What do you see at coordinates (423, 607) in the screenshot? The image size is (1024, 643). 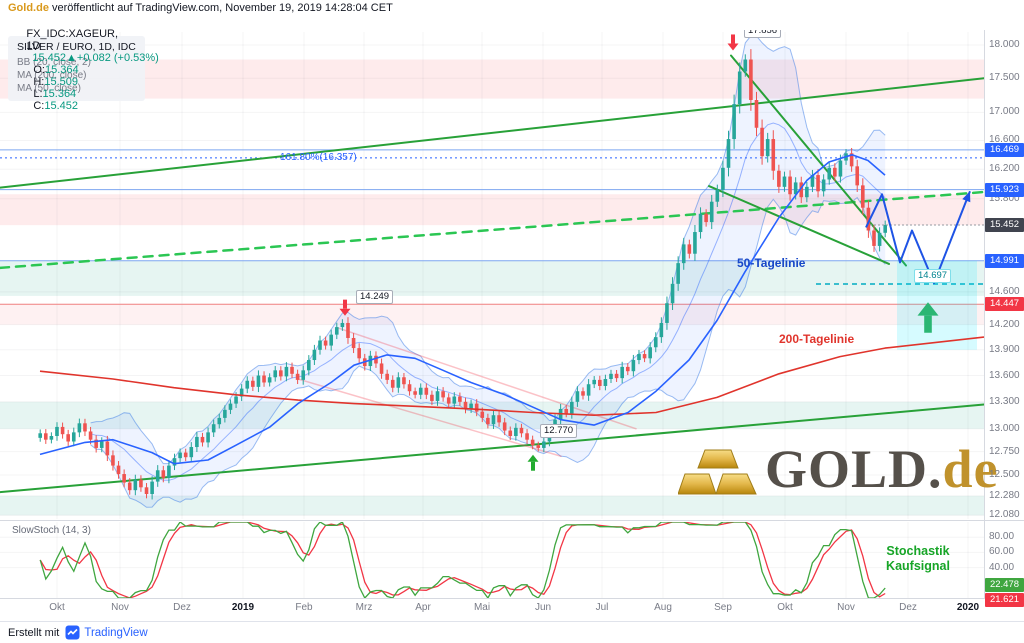 I see `time-tick-Apr: Apr` at bounding box center [423, 607].